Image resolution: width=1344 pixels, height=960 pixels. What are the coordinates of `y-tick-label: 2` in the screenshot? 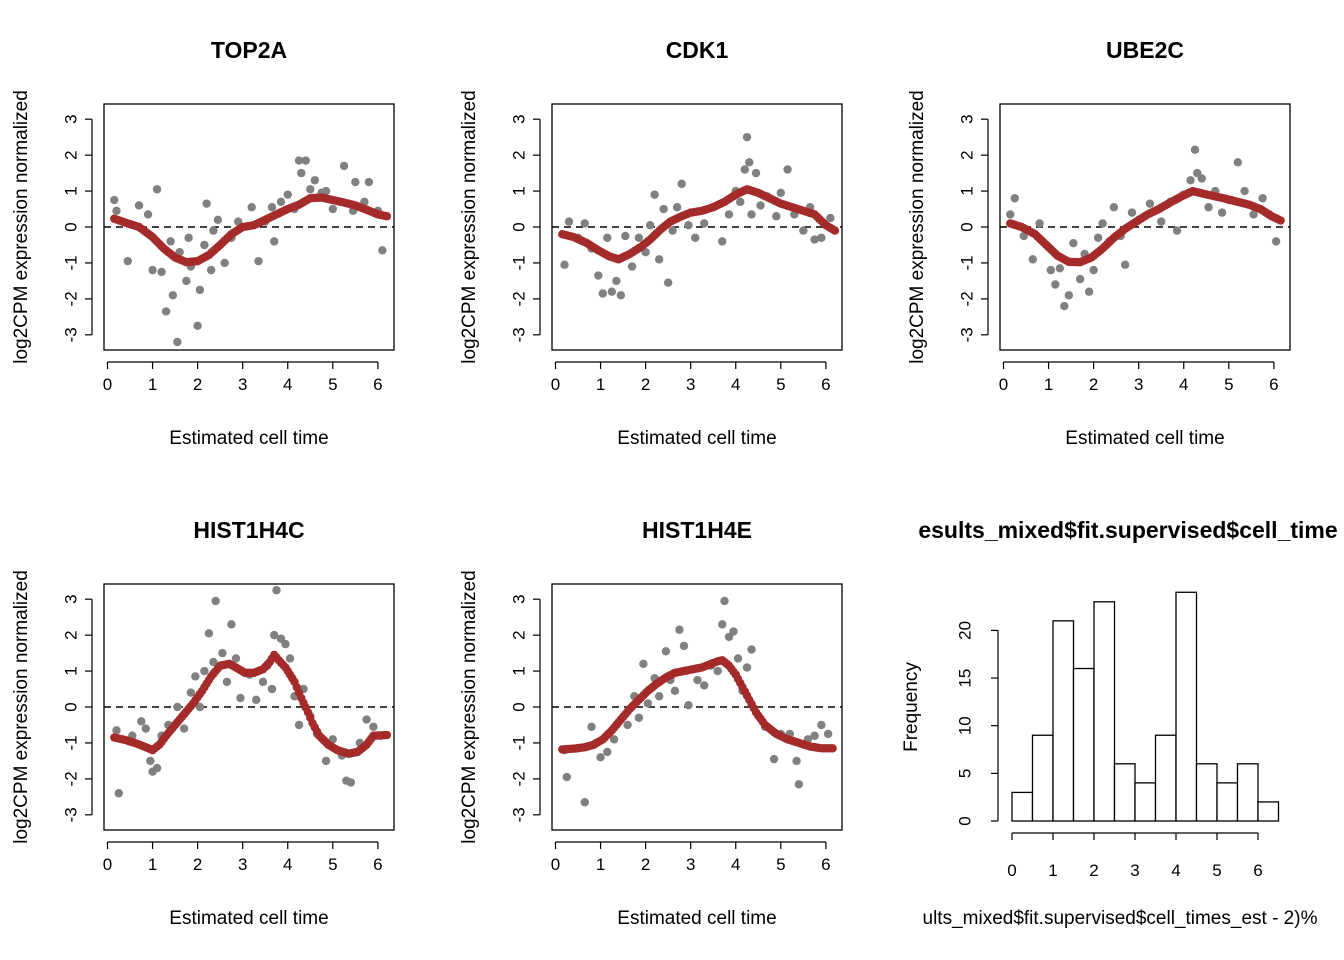 It's located at (966, 154).